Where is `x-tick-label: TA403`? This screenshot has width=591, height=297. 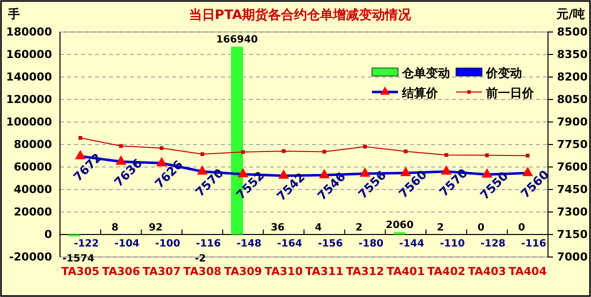 x-tick-label: TA403 is located at coordinates (487, 271).